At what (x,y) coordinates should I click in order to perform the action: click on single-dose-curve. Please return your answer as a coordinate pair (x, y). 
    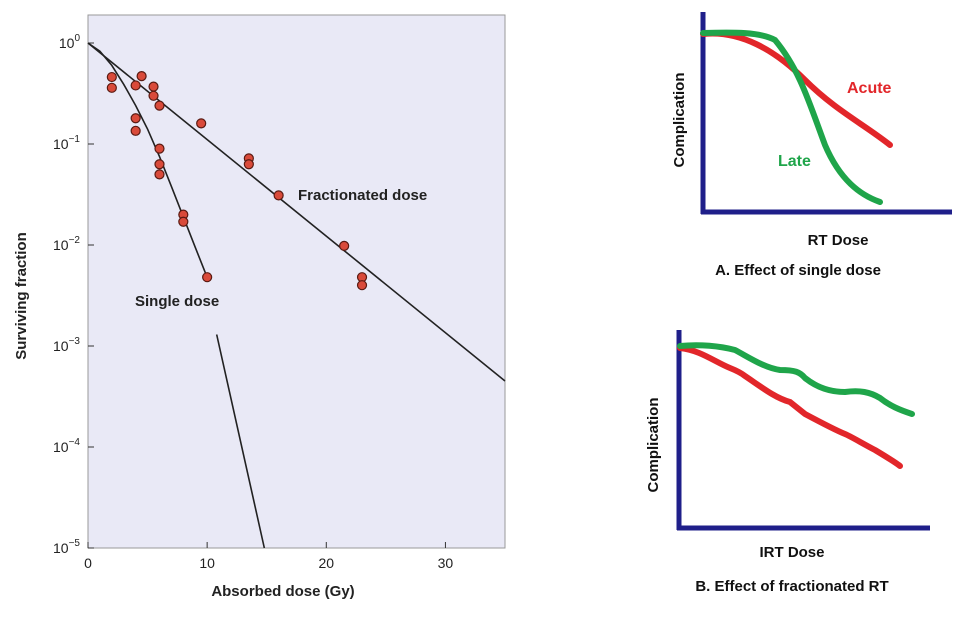
    Looking at the image, I should click on (147, 160).